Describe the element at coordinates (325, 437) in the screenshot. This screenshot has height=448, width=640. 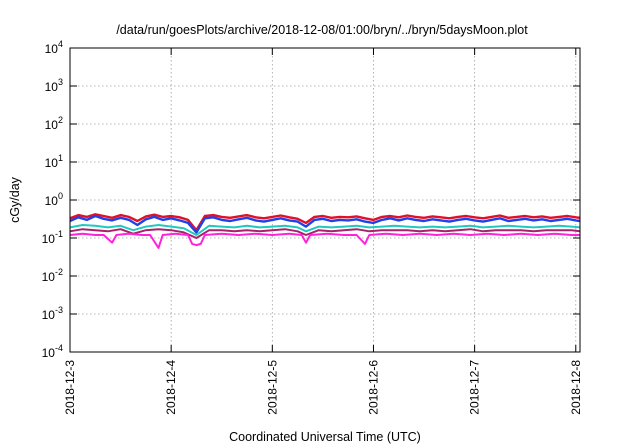
I see `x-axis-label: Coordinated Universal Time (UTC)` at that location.